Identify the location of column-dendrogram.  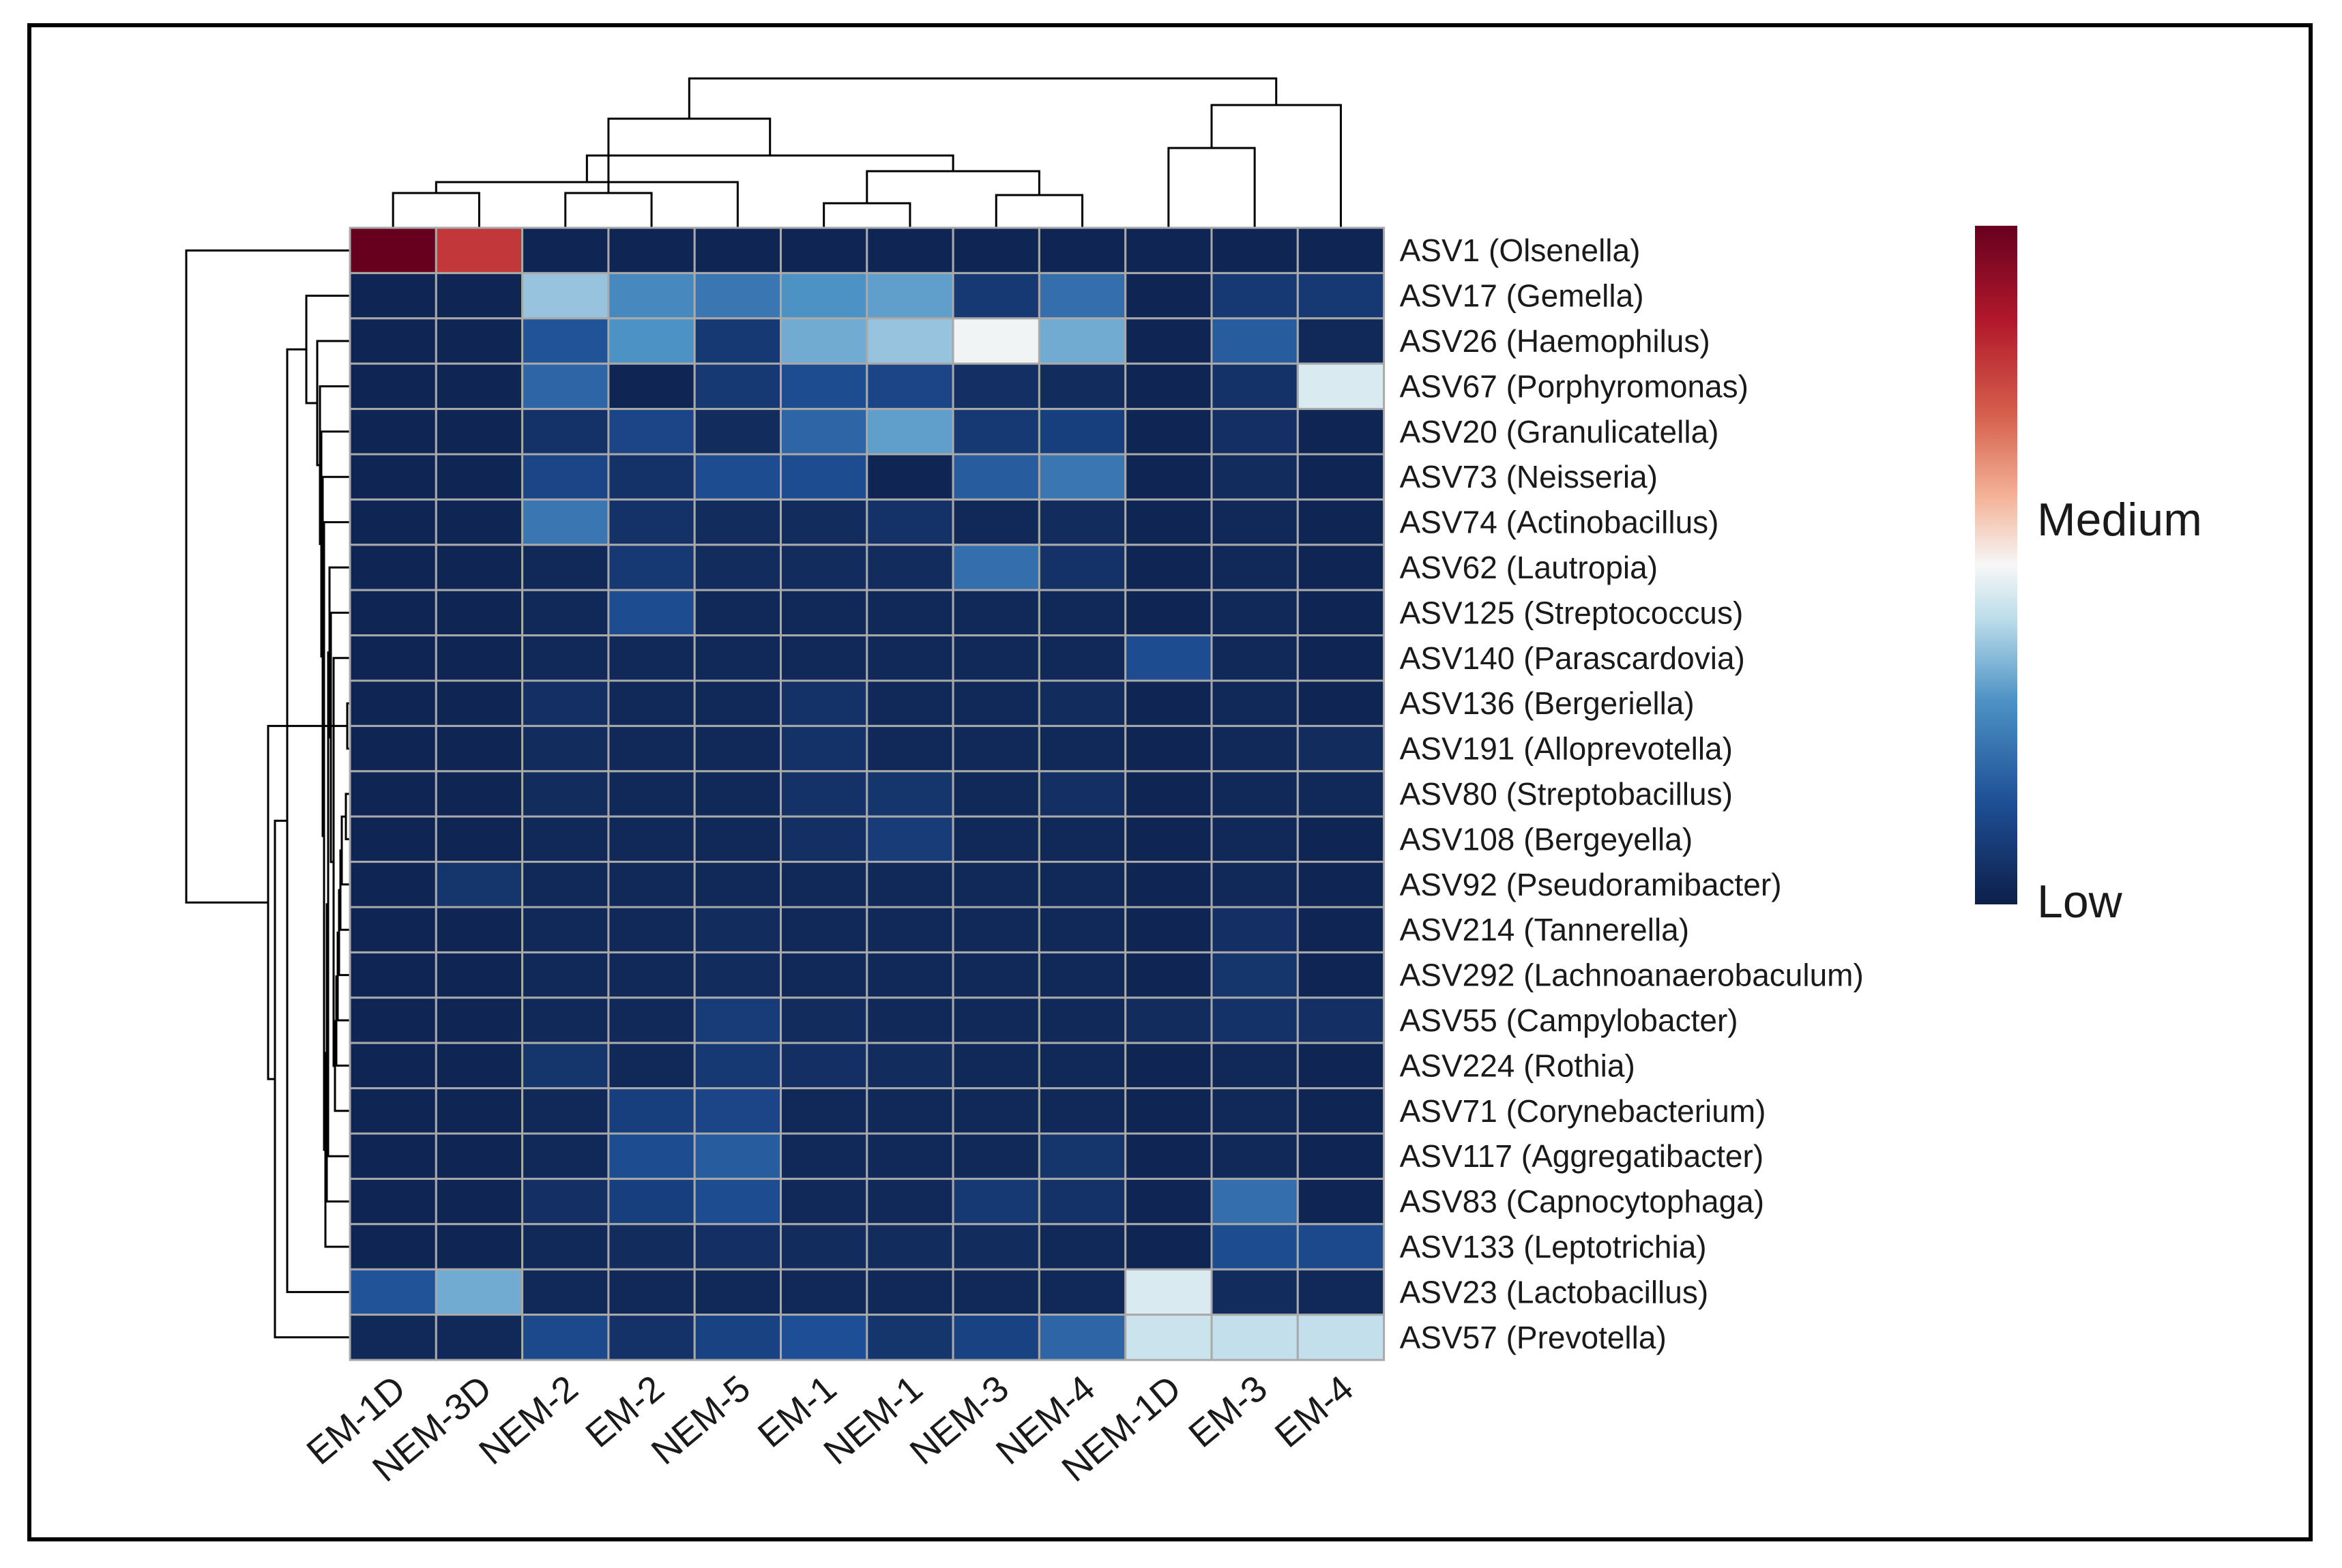
(867, 152).